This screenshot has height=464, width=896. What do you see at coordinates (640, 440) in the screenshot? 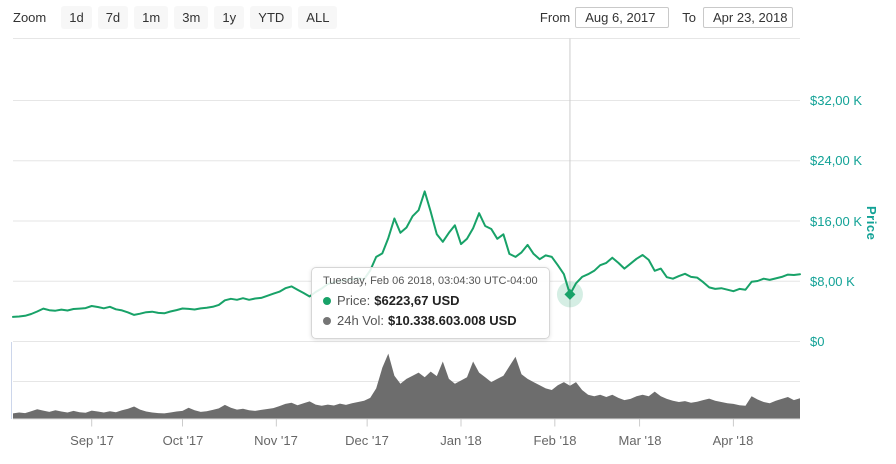
I see `x-axis-label: Mar '18` at bounding box center [640, 440].